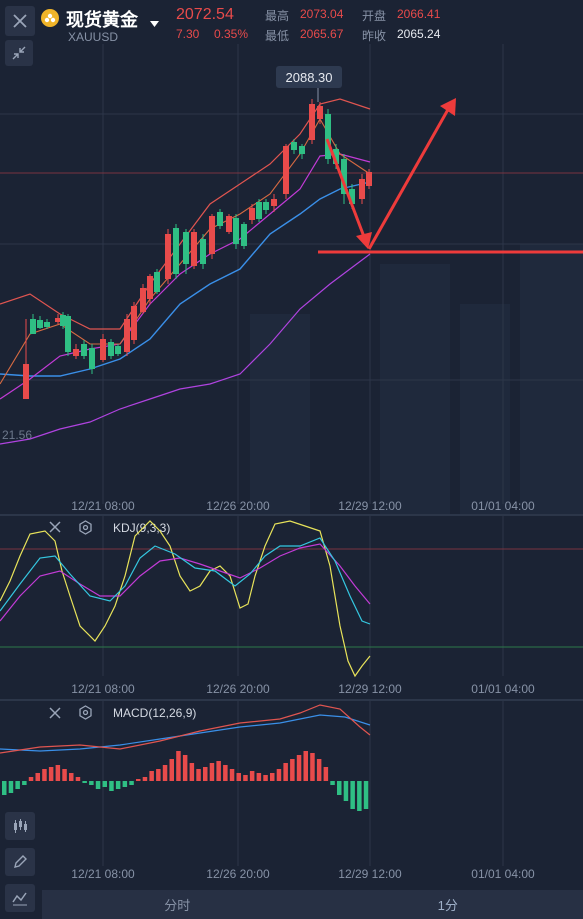  I want to click on macd-gear-icon, so click(85, 715).